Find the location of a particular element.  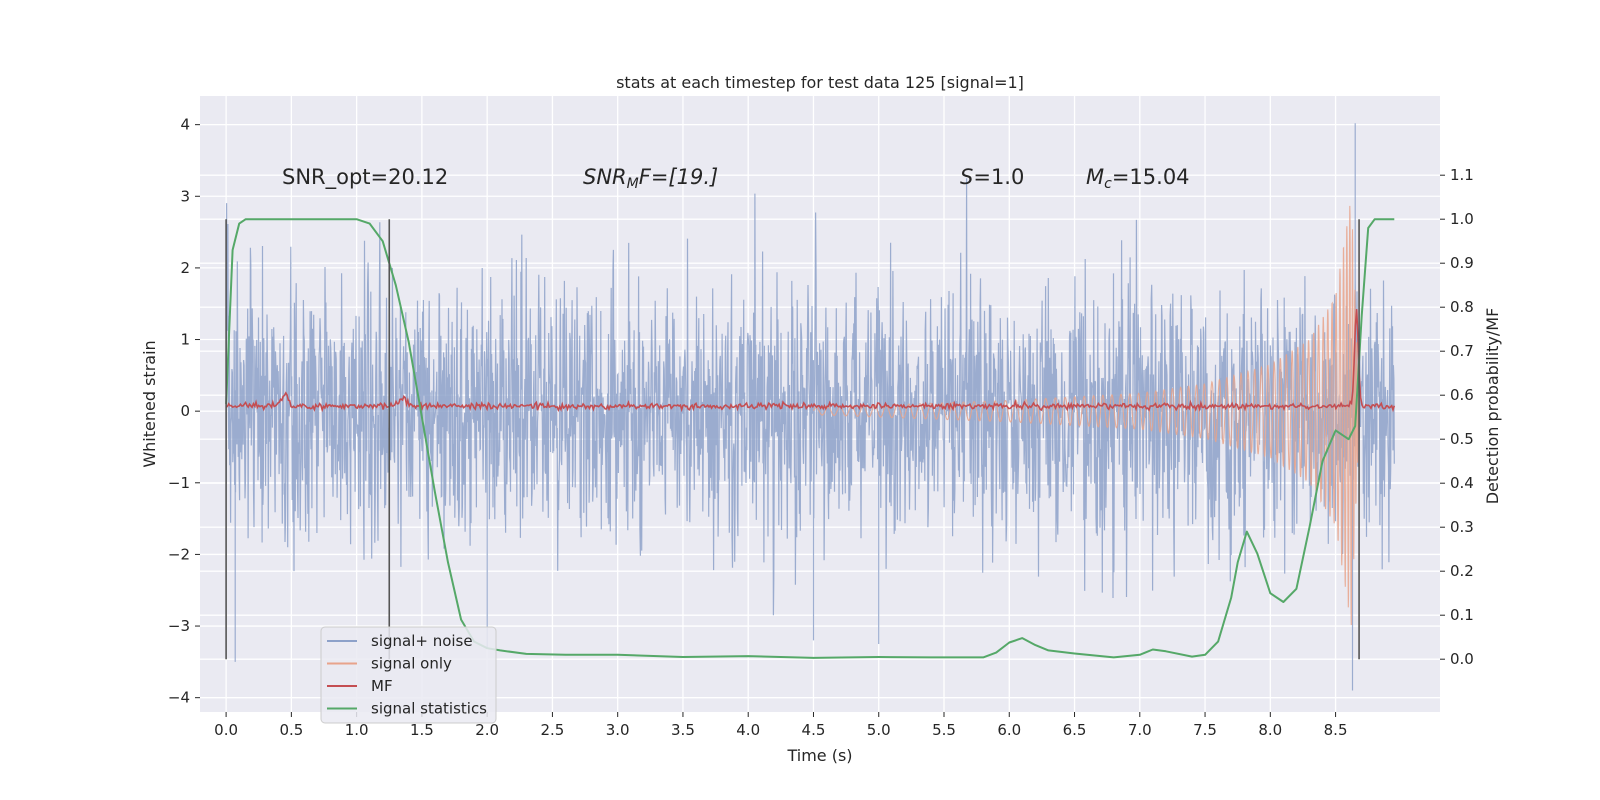

y-tick-label: 0 is located at coordinates (185, 411).